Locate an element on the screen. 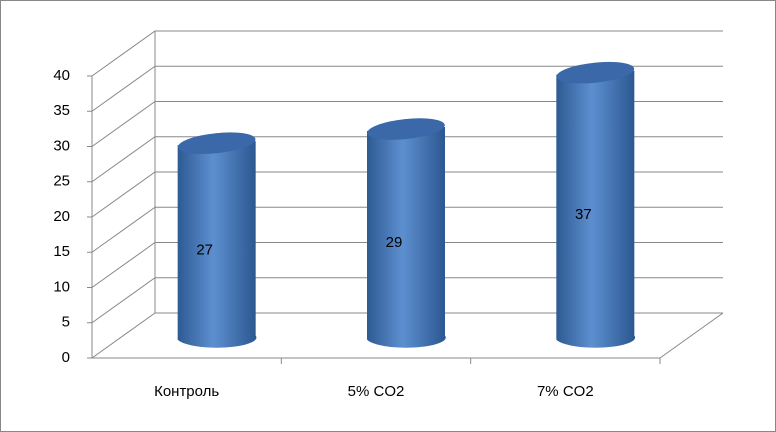 This screenshot has width=776, height=432. y-tick-label: 40 is located at coordinates (61, 75).